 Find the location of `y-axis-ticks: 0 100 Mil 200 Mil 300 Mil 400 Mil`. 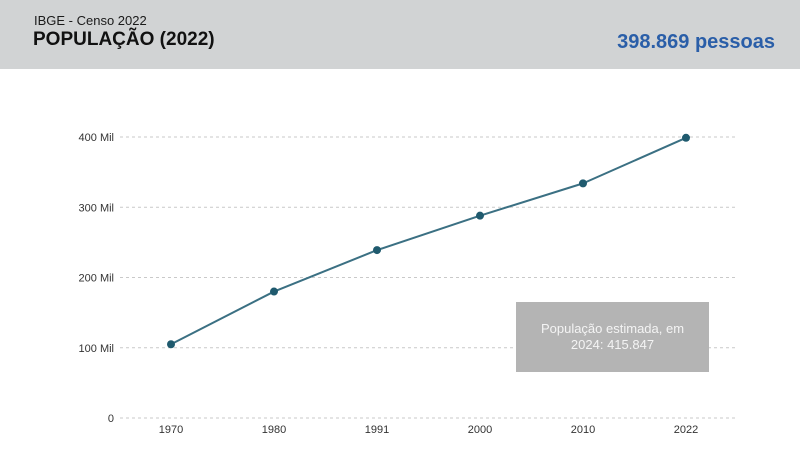

y-axis-ticks: 0 100 Mil 200 Mil 300 Mil 400 Mil is located at coordinates (96, 278).